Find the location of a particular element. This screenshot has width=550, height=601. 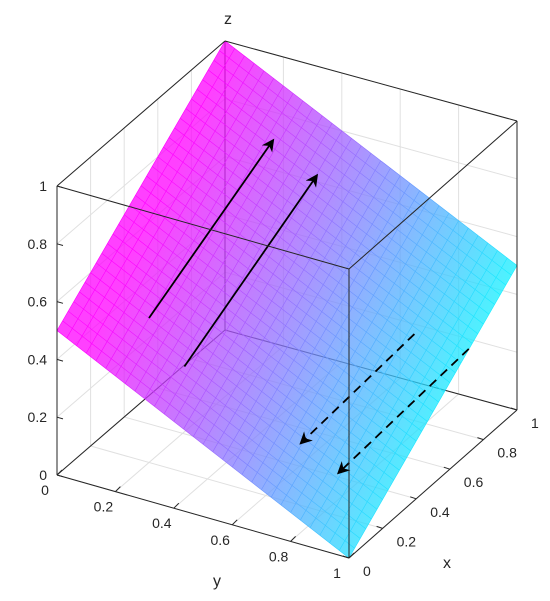

y-tick-label-5: 1 is located at coordinates (337, 573).